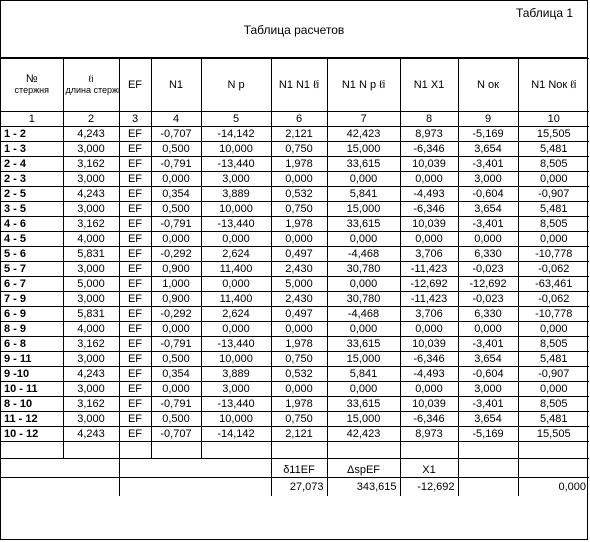  What do you see at coordinates (299, 404) in the screenshot?
I see `table-cell: 1,978` at bounding box center [299, 404].